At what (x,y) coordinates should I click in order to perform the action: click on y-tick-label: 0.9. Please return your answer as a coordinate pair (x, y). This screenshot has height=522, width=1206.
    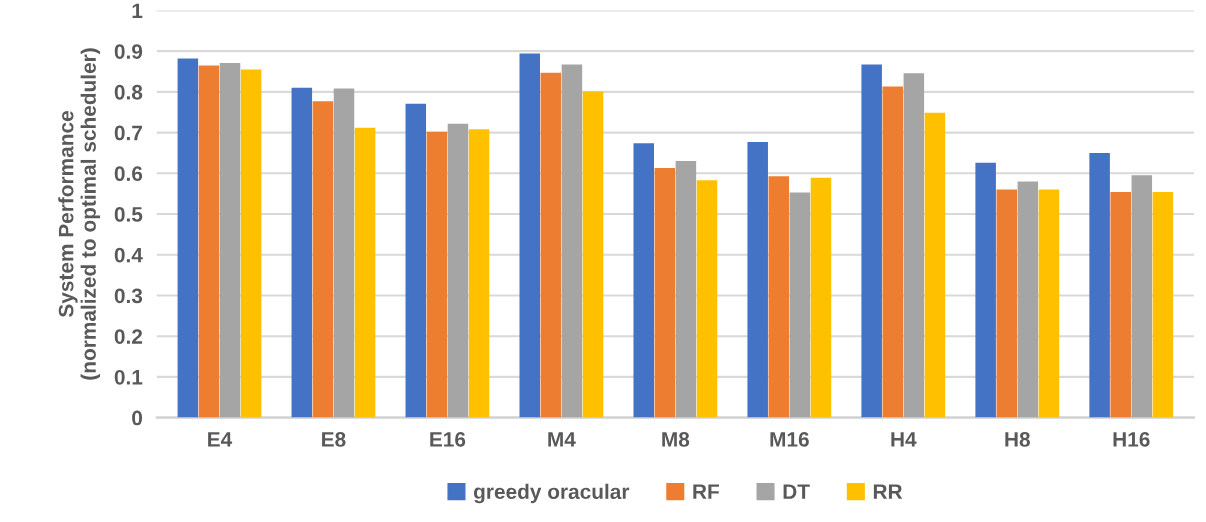
    Looking at the image, I should click on (128, 51).